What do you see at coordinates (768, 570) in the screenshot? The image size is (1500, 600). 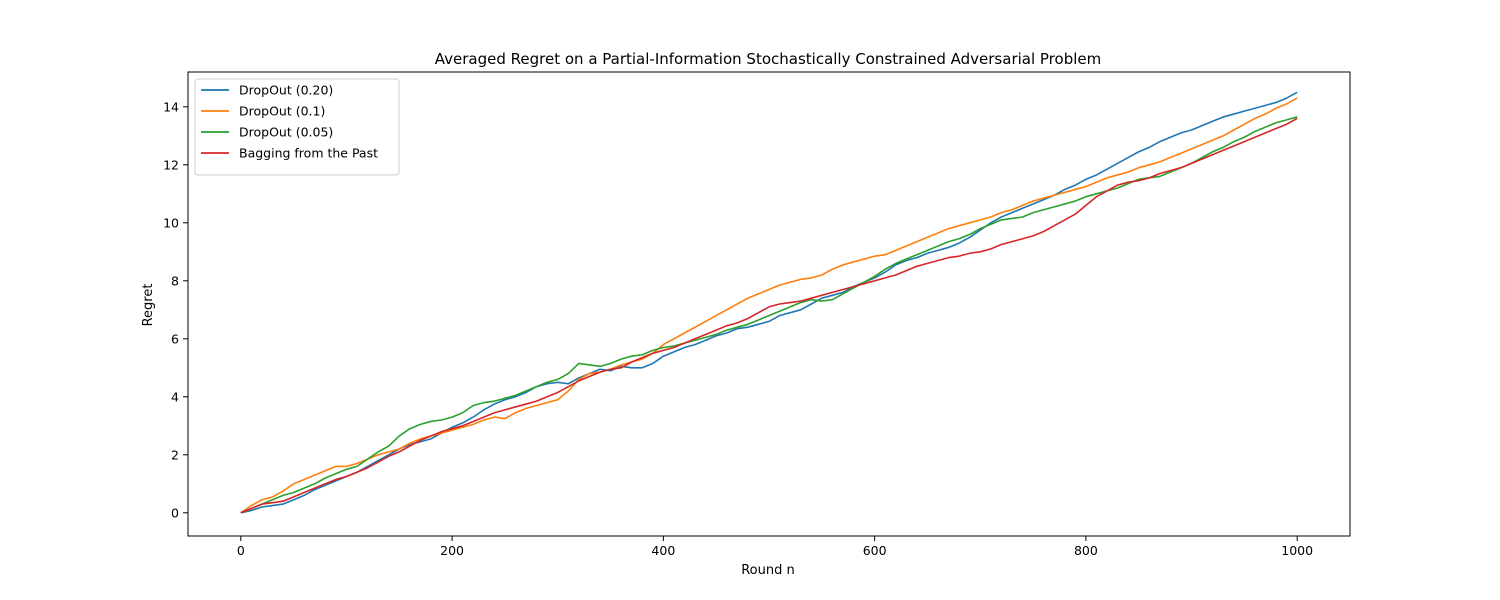 I see `x-axis-label: Round n` at bounding box center [768, 570].